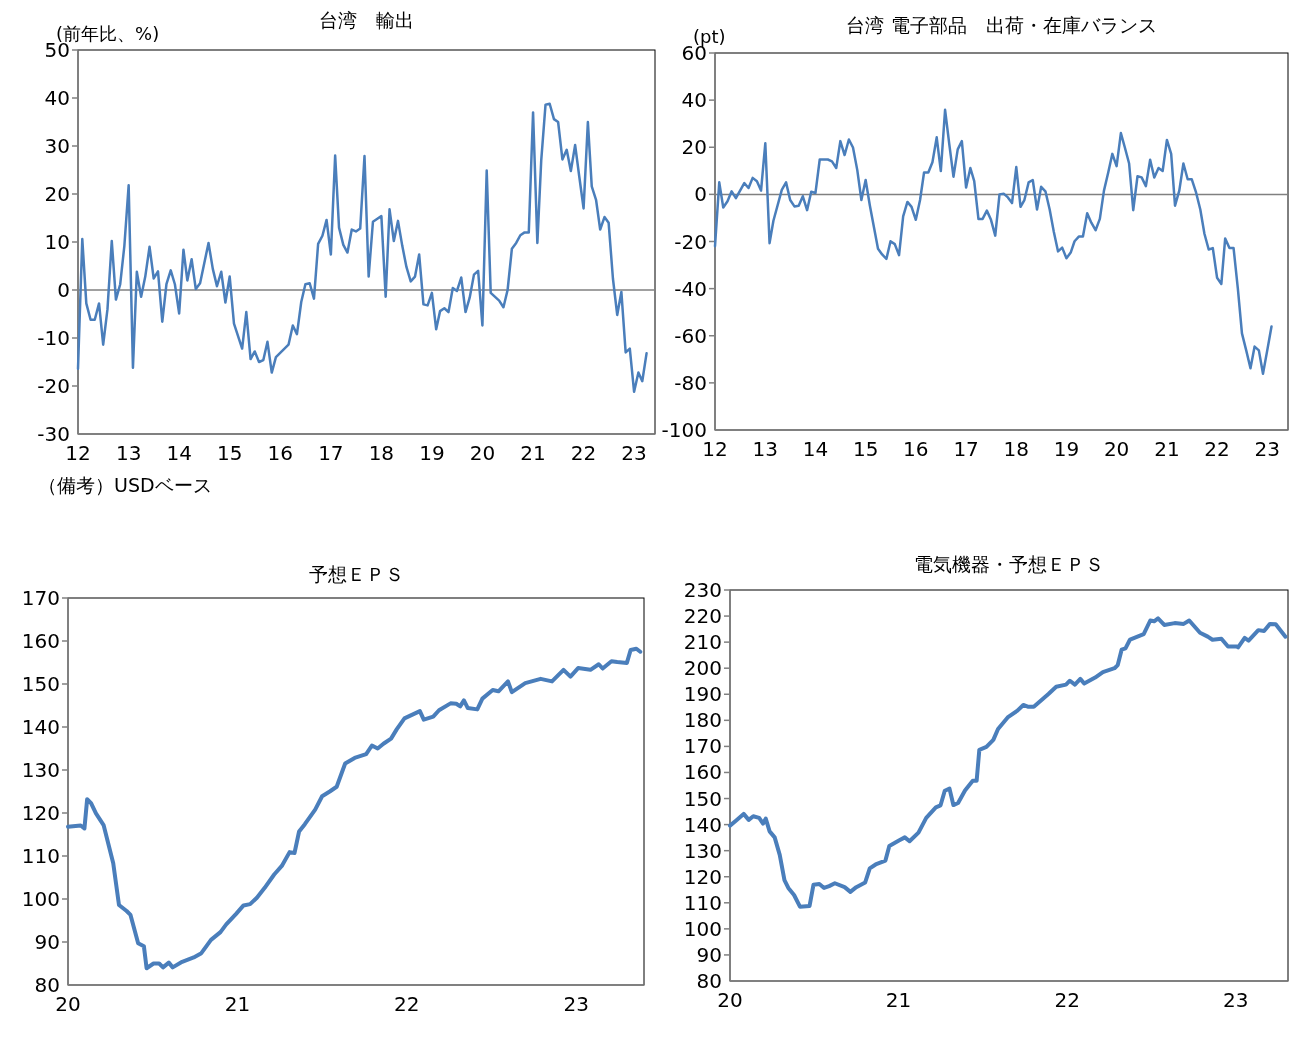  What do you see at coordinates (125, 485) in the screenshot?
I see `text: （備考）USDベース` at bounding box center [125, 485].